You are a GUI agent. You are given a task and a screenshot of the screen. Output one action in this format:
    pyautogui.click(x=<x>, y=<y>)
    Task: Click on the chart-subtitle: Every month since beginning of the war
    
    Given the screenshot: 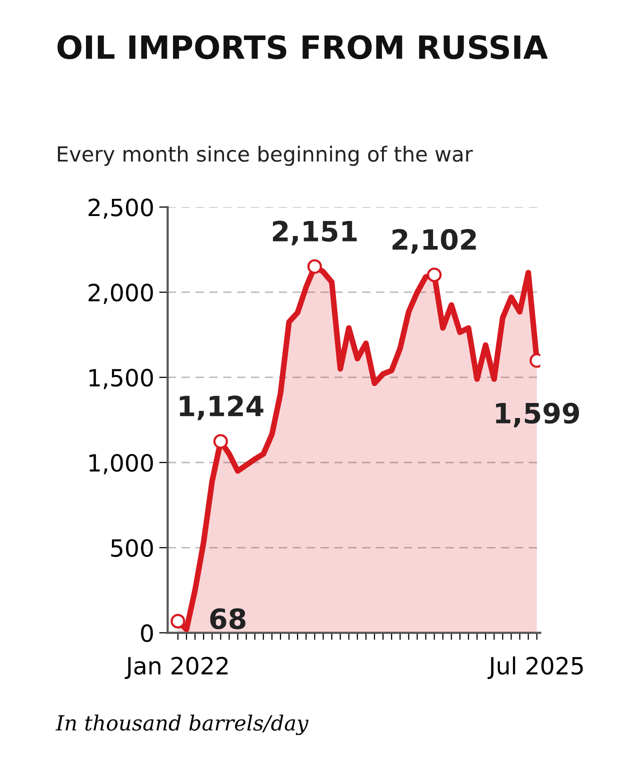 What is the action you would take?
    pyautogui.click(x=265, y=156)
    